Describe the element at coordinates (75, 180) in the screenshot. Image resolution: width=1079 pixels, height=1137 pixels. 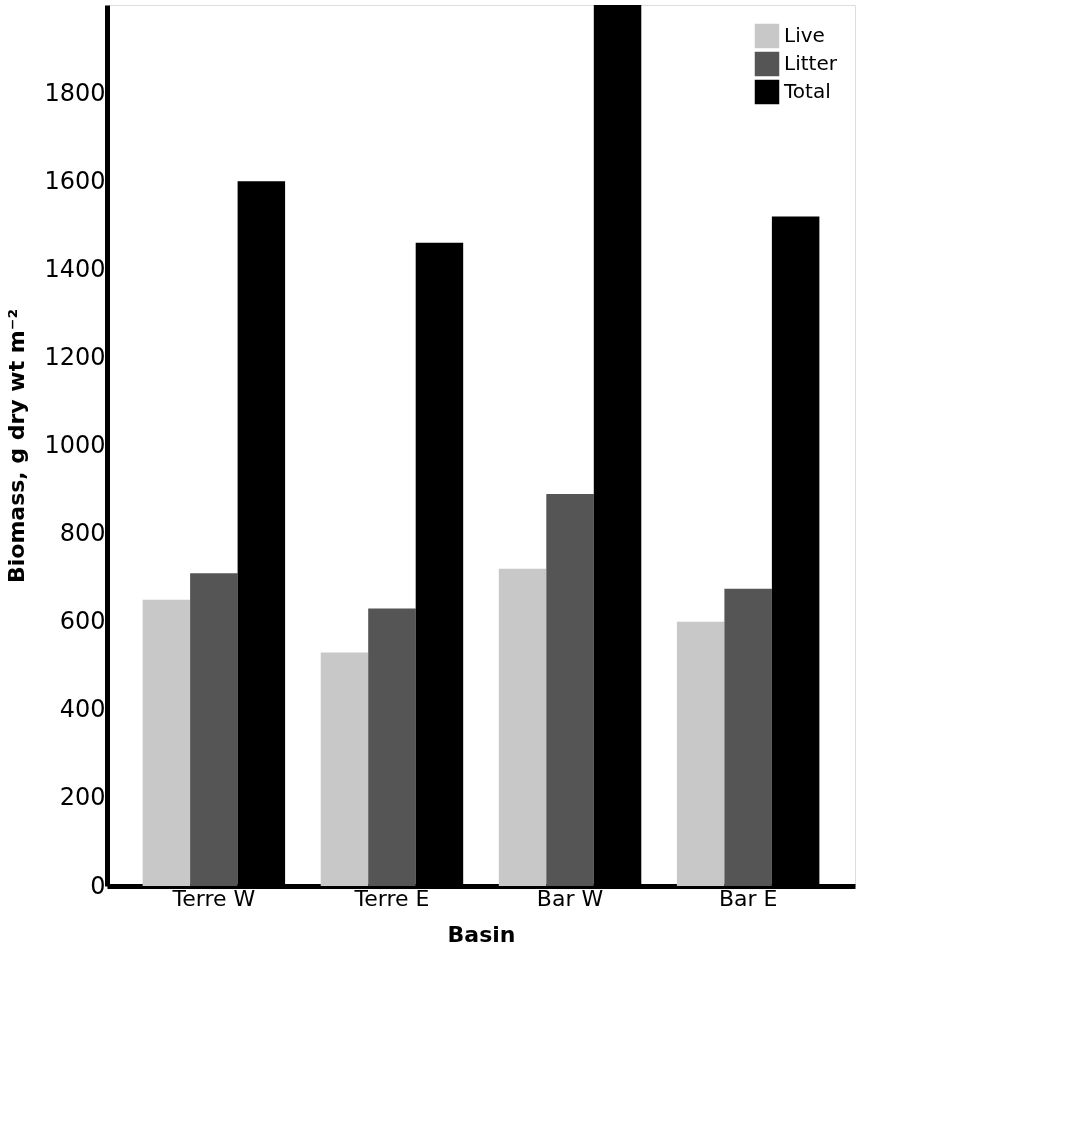
I see `y-tick-label: 1600` at that location.